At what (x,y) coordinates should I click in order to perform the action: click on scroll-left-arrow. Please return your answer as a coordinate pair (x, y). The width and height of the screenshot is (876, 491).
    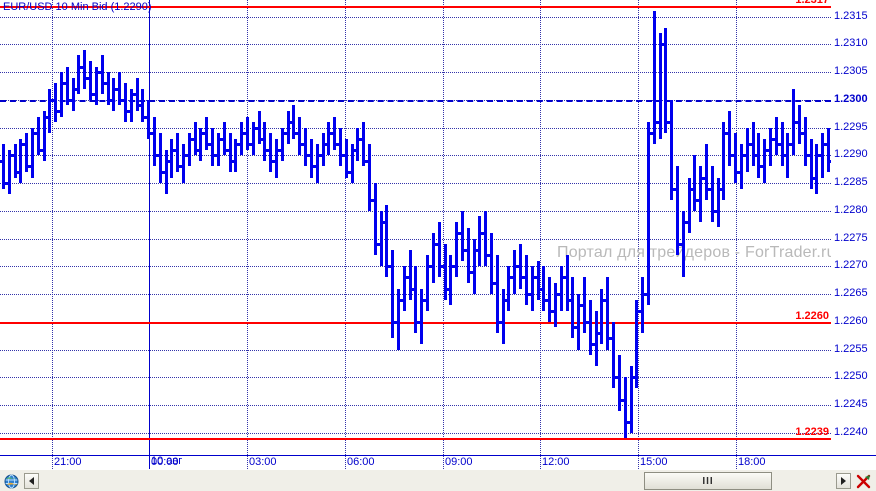
    Looking at the image, I should click on (31, 481).